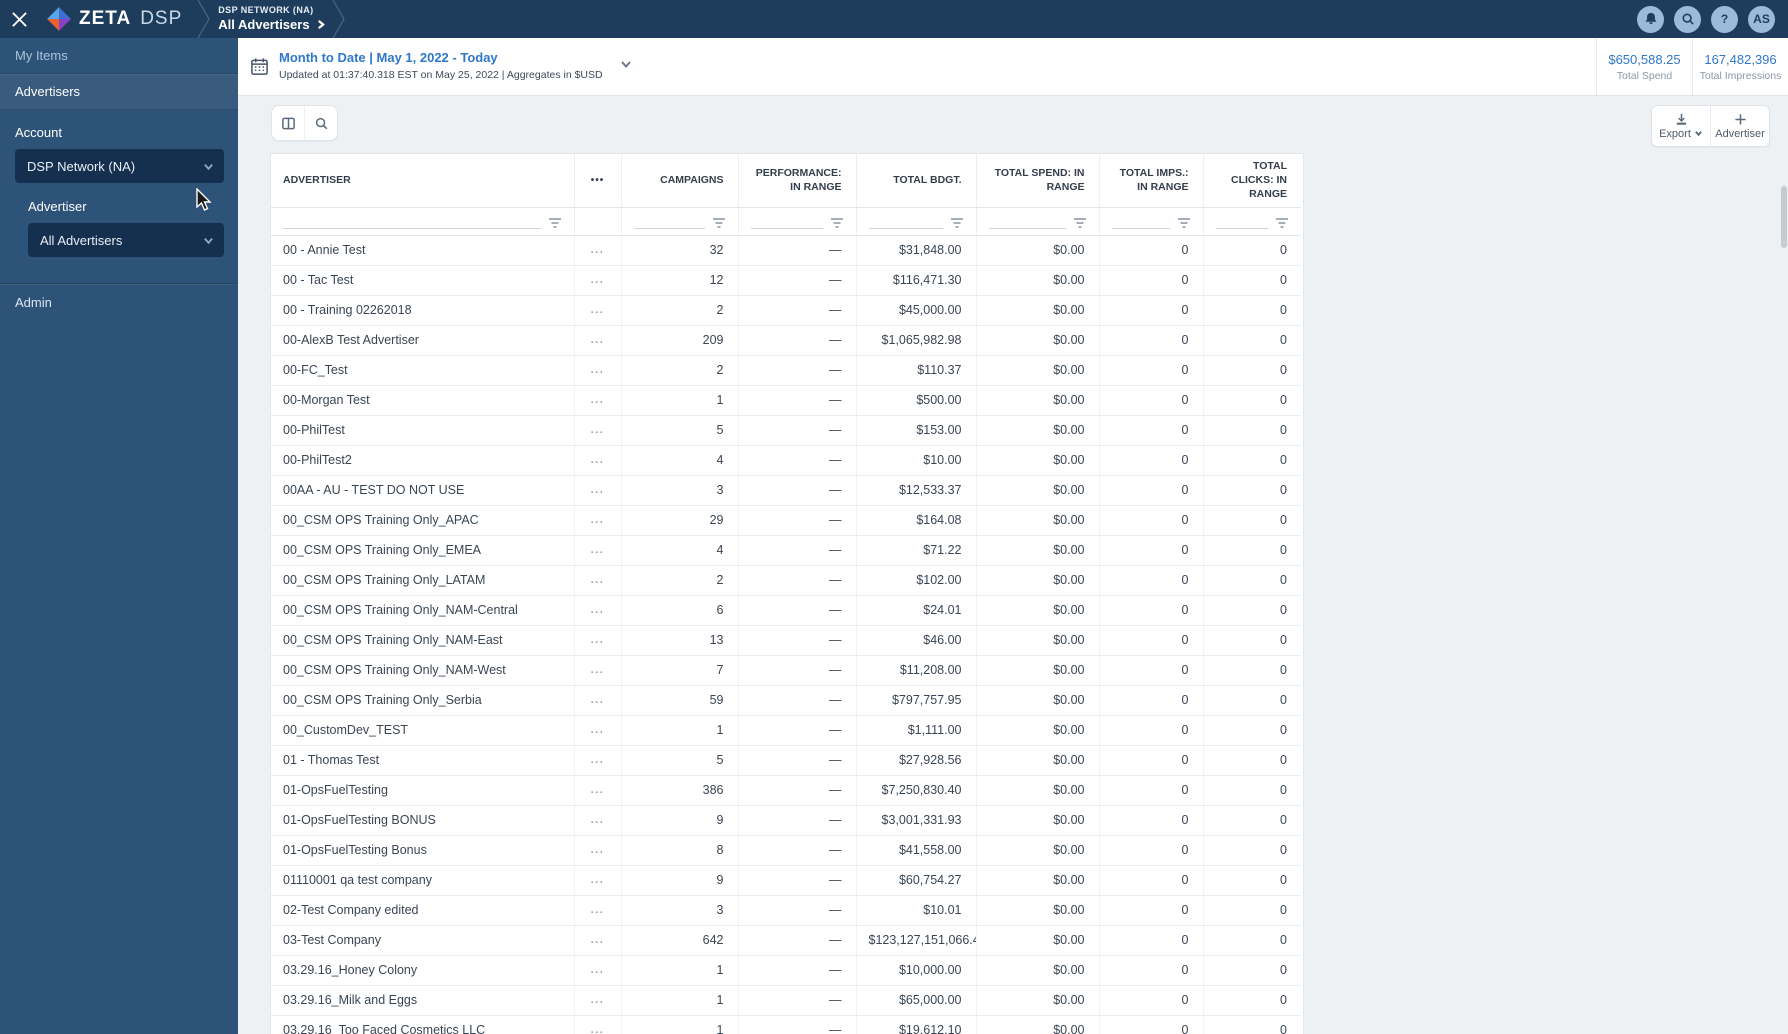 This screenshot has height=1034, width=1788. Describe the element at coordinates (288, 123) in the screenshot. I see `column-settings-button` at that location.